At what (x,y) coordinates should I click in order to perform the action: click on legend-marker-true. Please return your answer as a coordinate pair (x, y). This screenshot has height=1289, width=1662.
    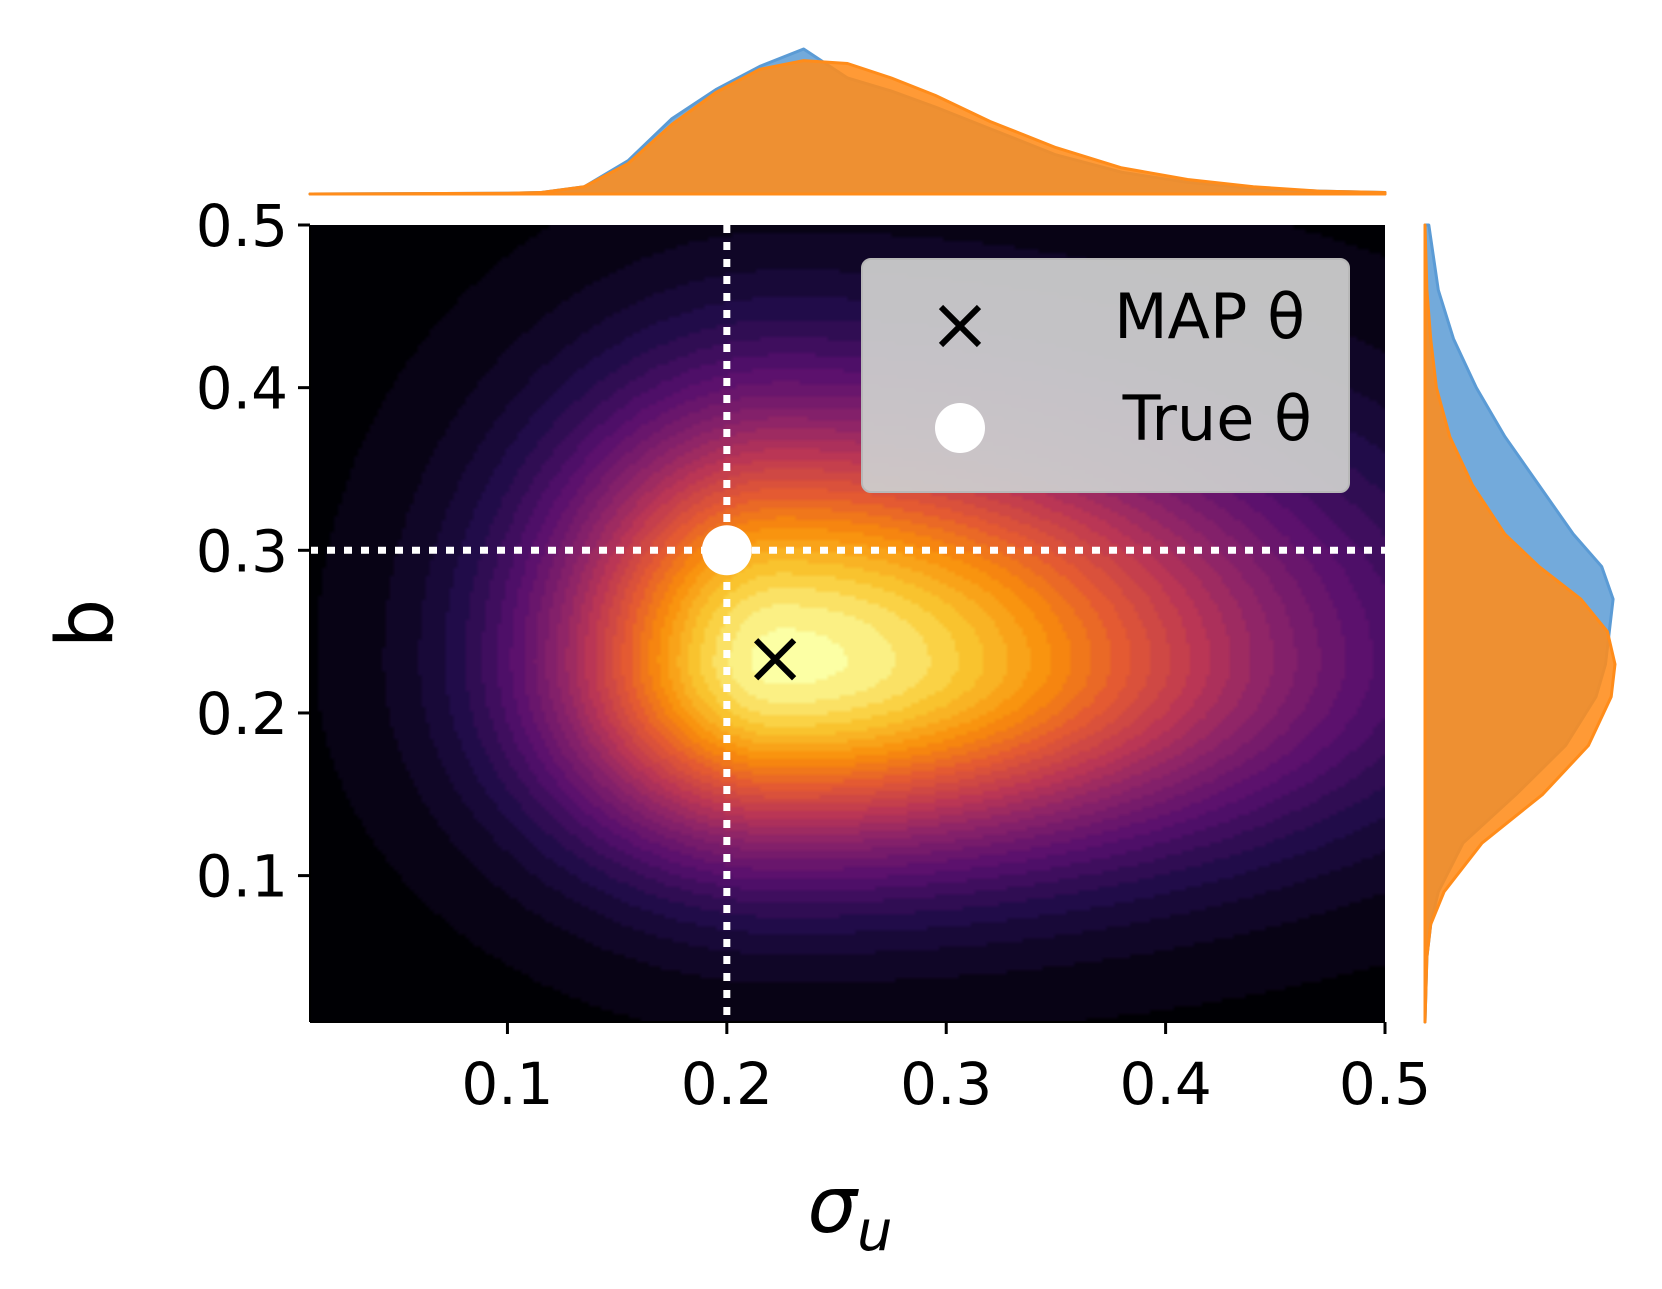
    Looking at the image, I should click on (960, 428).